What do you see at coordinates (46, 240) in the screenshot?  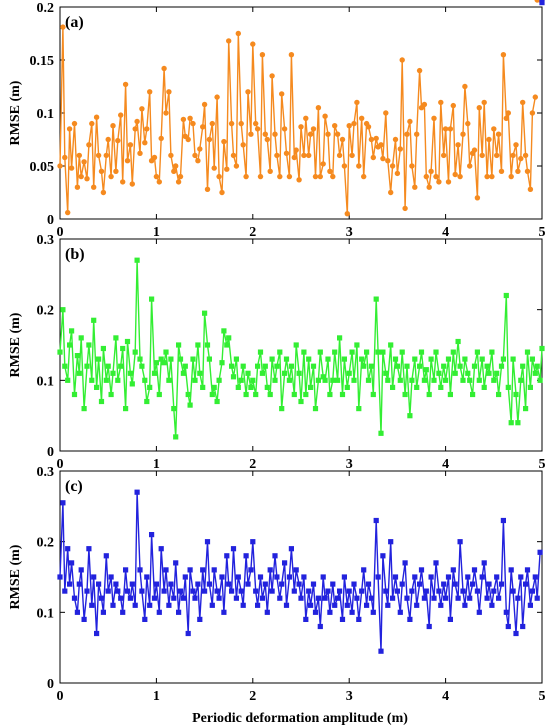 I see `y-tick-label: 0.3` at bounding box center [46, 240].